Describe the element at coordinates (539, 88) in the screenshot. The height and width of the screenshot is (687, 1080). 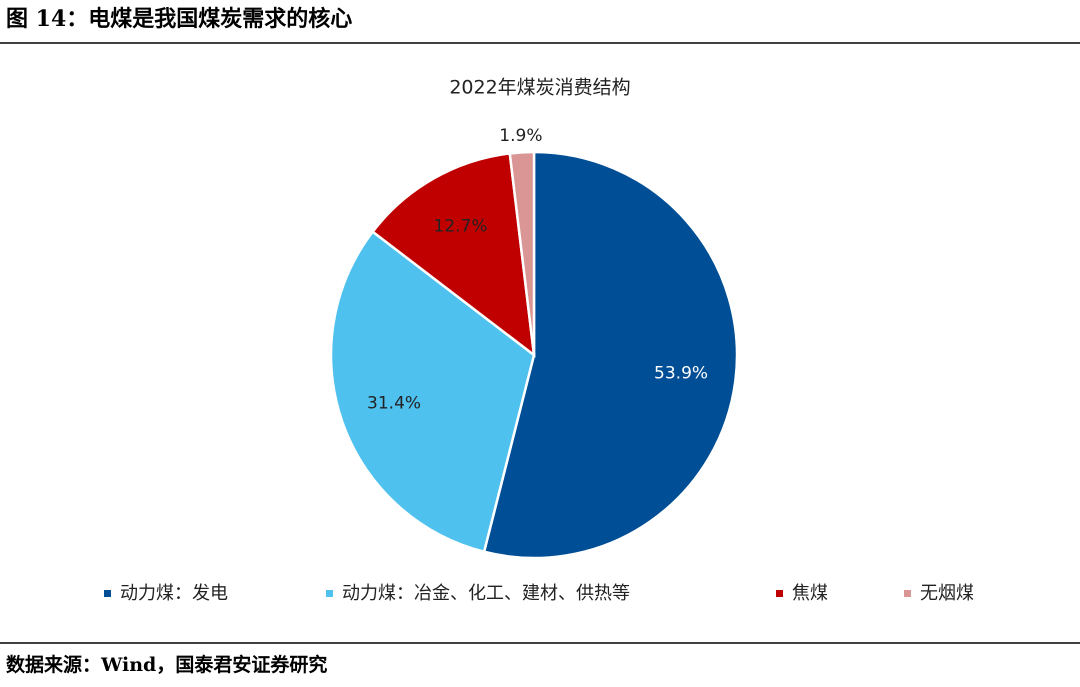
I see `chart-title: 2022年煤炭消费结构` at that location.